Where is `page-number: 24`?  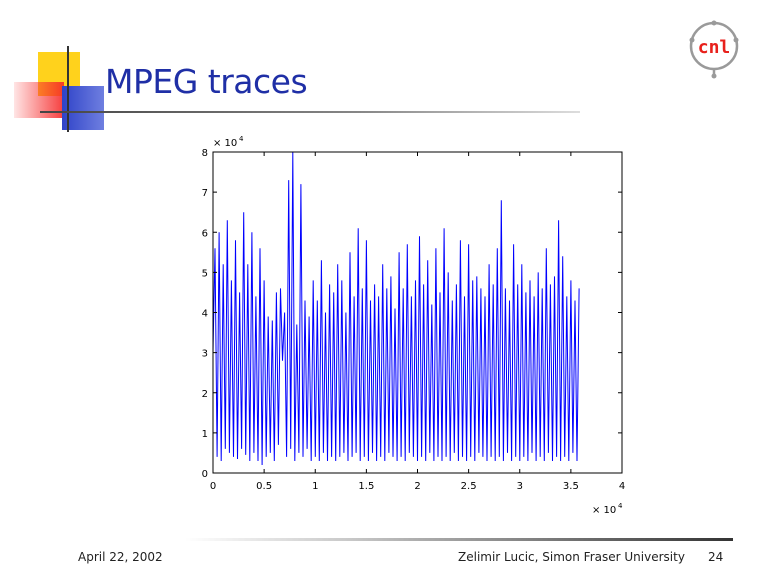
page-number: 24 is located at coordinates (716, 557).